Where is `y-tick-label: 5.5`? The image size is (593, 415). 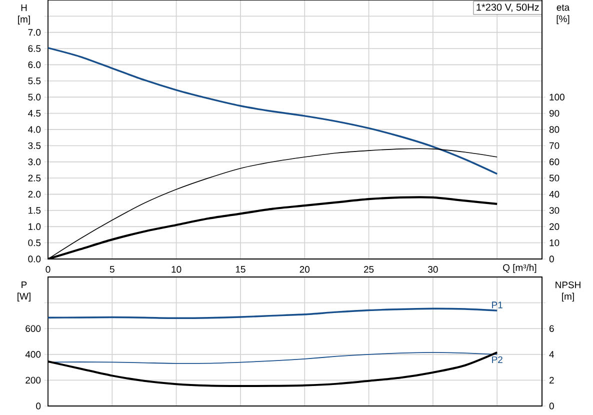
y-tick-label: 5.5 is located at coordinates (34, 81).